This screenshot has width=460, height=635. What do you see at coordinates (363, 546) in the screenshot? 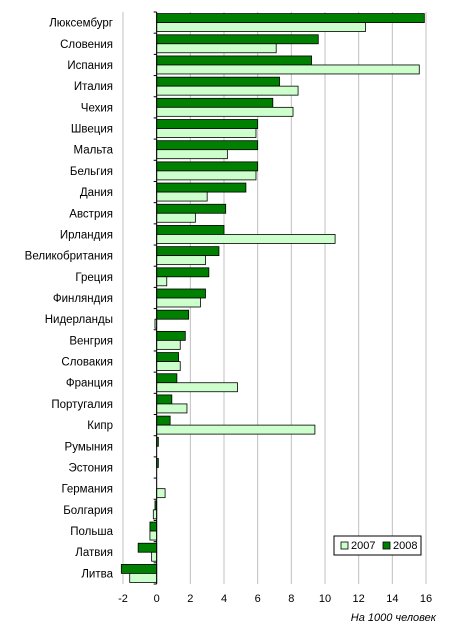
I see `legend-label-2007: 2007` at bounding box center [363, 546].